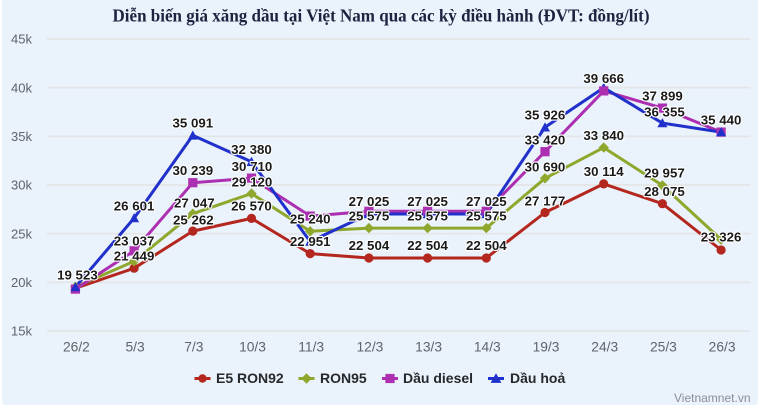 The width and height of the screenshot is (760, 409). What do you see at coordinates (664, 191) in the screenshot?
I see `svg-text: 28 075` at bounding box center [664, 191].